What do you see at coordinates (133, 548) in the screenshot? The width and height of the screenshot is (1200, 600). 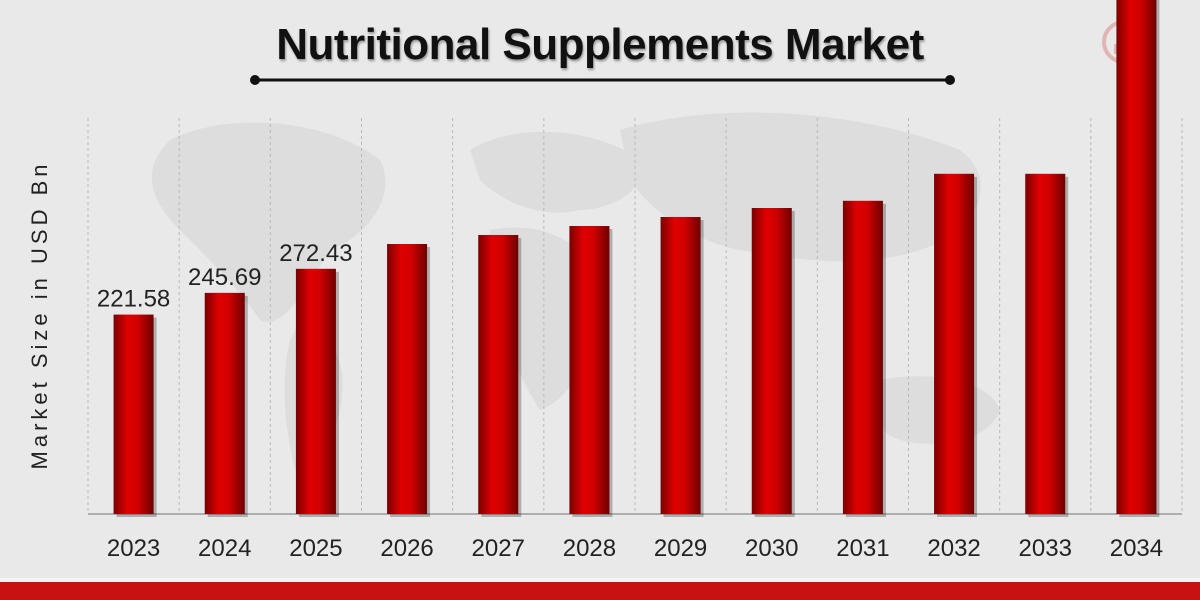 I see `x-tick-label: 2023` at bounding box center [133, 548].